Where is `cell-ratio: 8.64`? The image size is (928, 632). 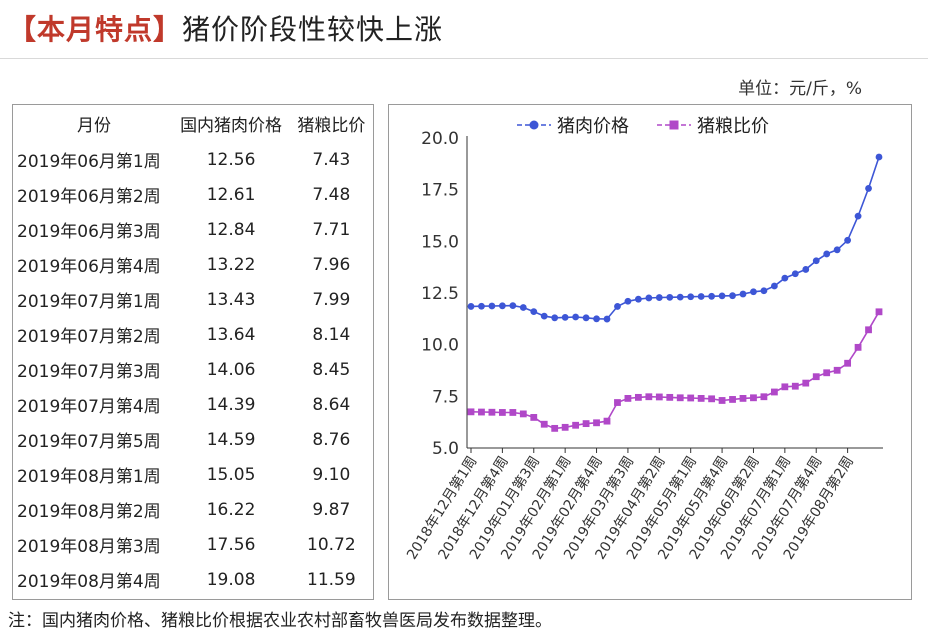
cell-ratio: 8.64 is located at coordinates (331, 404).